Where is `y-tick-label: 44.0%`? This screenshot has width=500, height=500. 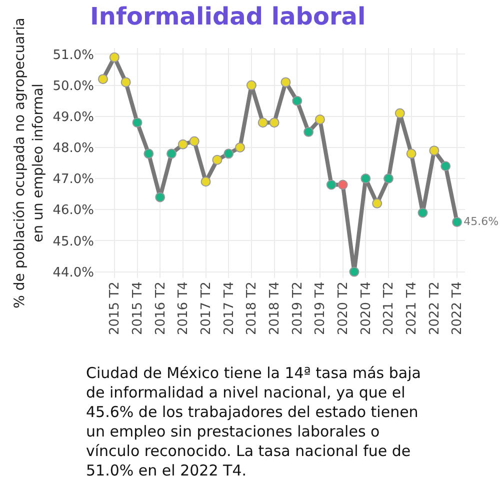 y-tick-label: 44.0% is located at coordinates (73, 272).